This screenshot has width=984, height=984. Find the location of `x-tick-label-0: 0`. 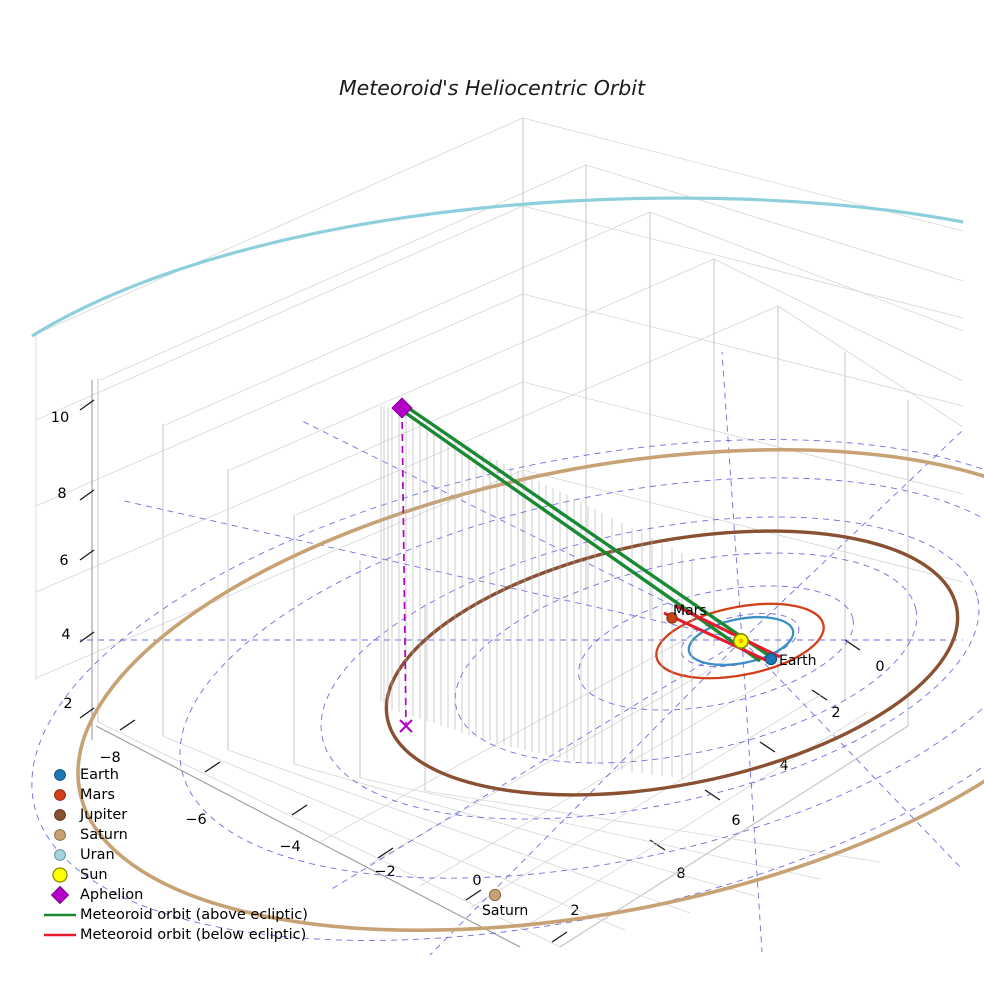

x-tick-label-0: 0 is located at coordinates (476, 881).